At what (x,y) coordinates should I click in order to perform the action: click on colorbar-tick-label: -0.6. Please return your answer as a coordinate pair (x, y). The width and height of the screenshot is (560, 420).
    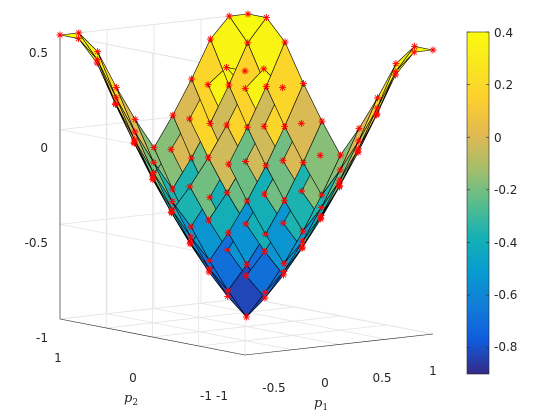
    Looking at the image, I should click on (505, 295).